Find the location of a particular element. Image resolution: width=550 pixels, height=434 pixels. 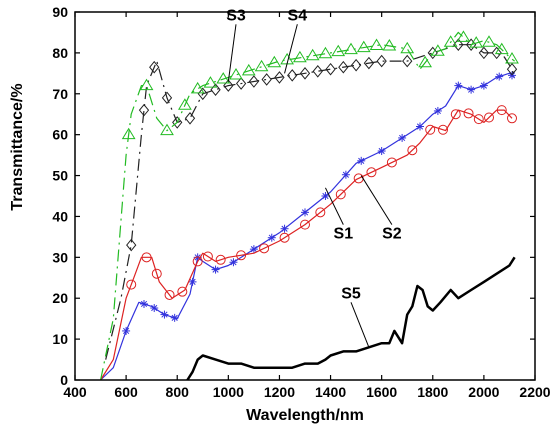

x-tick-label: 2200 is located at coordinates (534, 392).